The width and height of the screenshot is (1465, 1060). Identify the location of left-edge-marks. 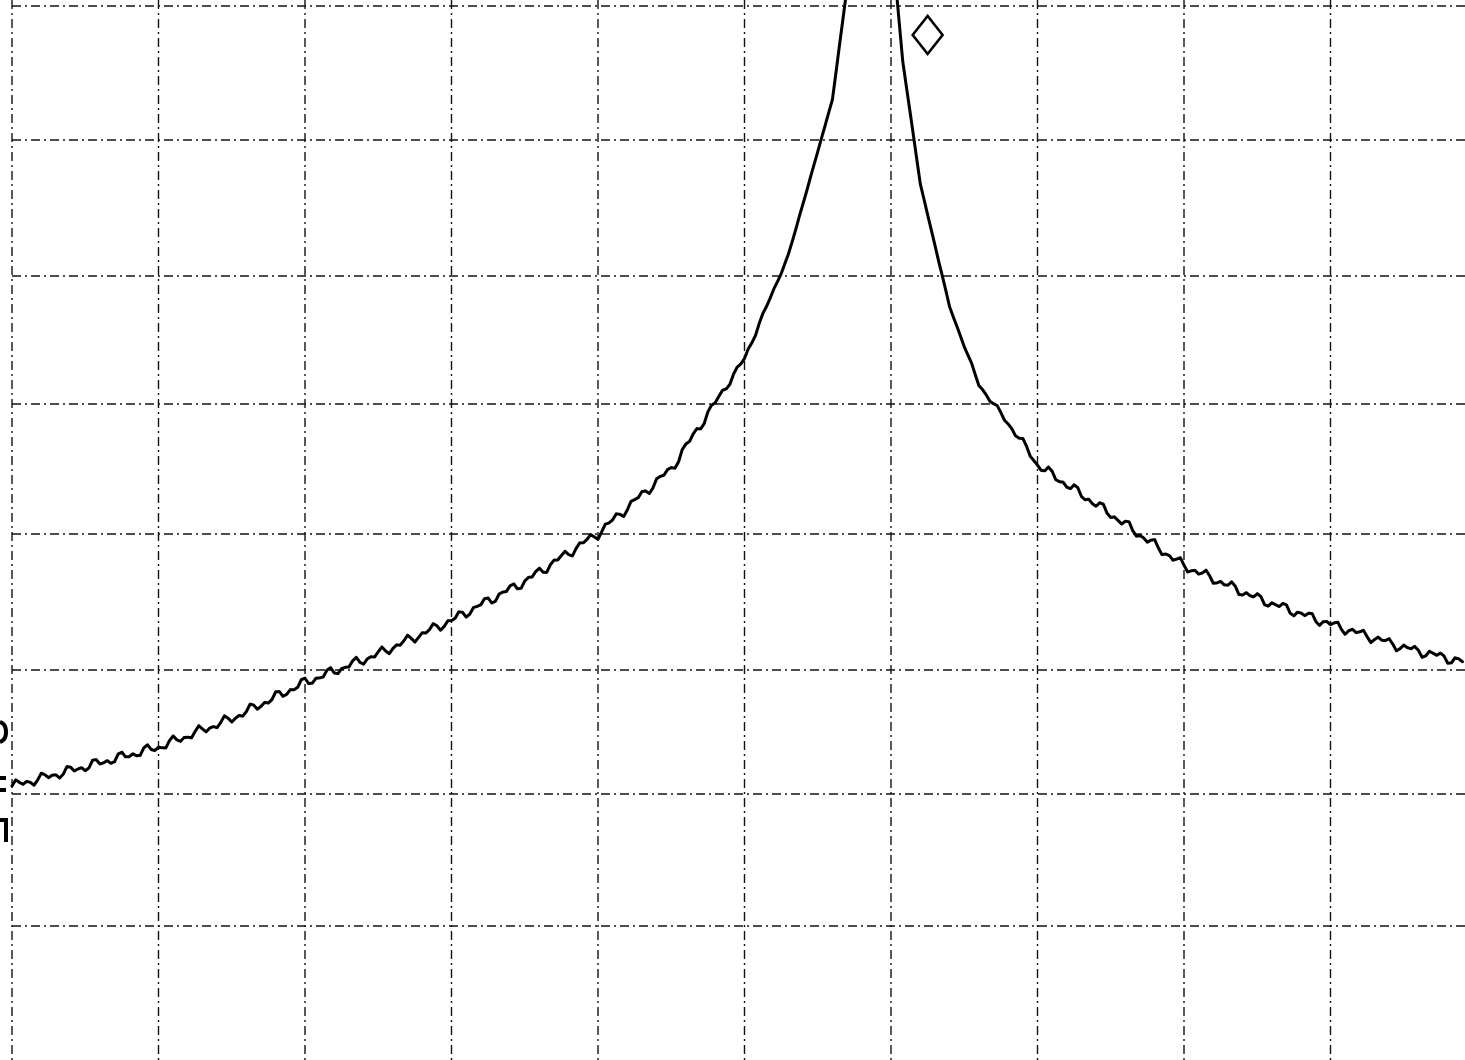
(4, 781).